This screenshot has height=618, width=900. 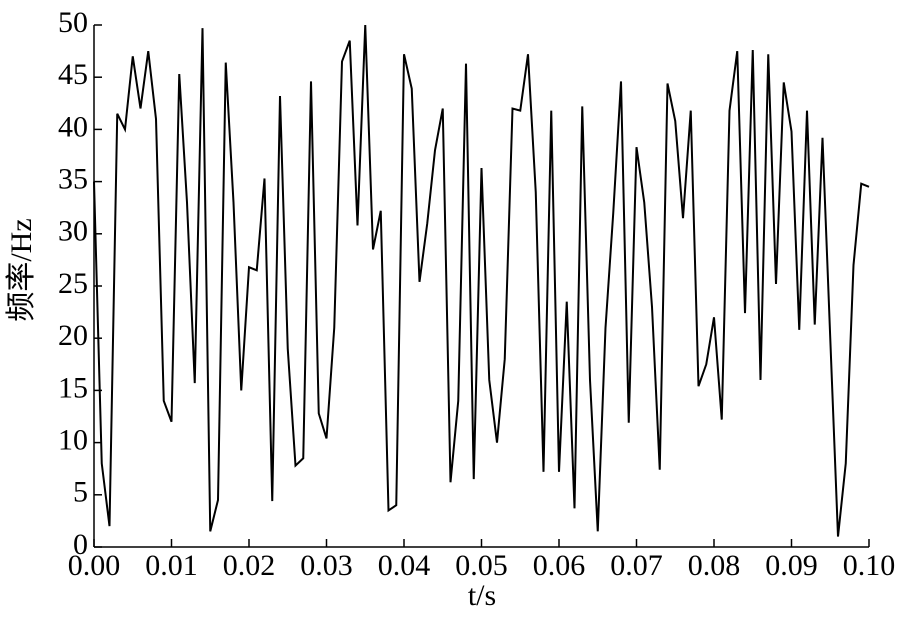 What do you see at coordinates (404, 565) in the screenshot?
I see `x-tick-label: 0.04` at bounding box center [404, 565].